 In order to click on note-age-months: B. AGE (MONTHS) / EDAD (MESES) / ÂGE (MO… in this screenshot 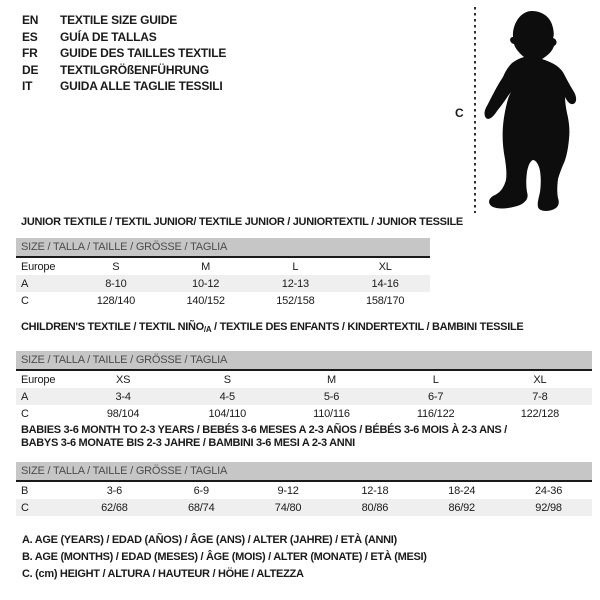, I will do `click(224, 557)`.